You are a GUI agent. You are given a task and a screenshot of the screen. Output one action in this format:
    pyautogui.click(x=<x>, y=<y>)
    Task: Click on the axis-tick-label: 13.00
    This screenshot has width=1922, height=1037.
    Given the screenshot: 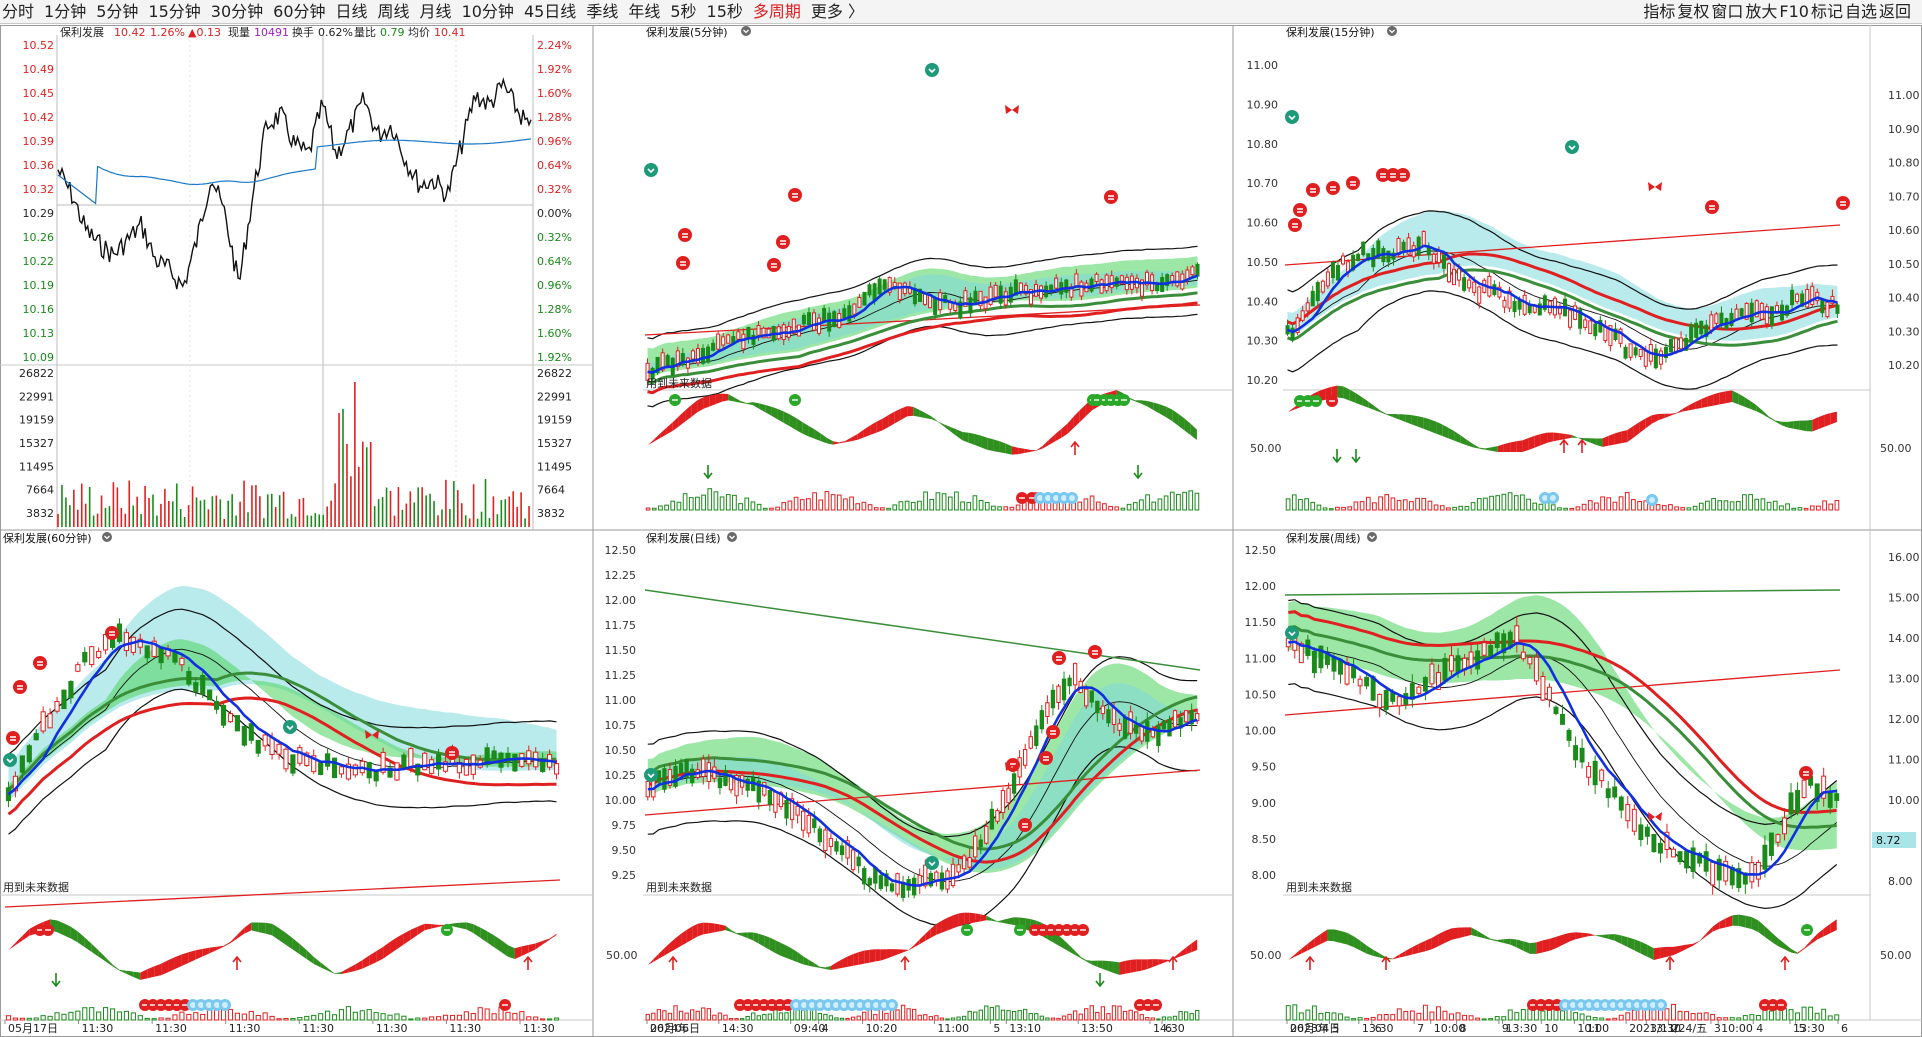 What is the action you would take?
    pyautogui.click(x=1904, y=679)
    